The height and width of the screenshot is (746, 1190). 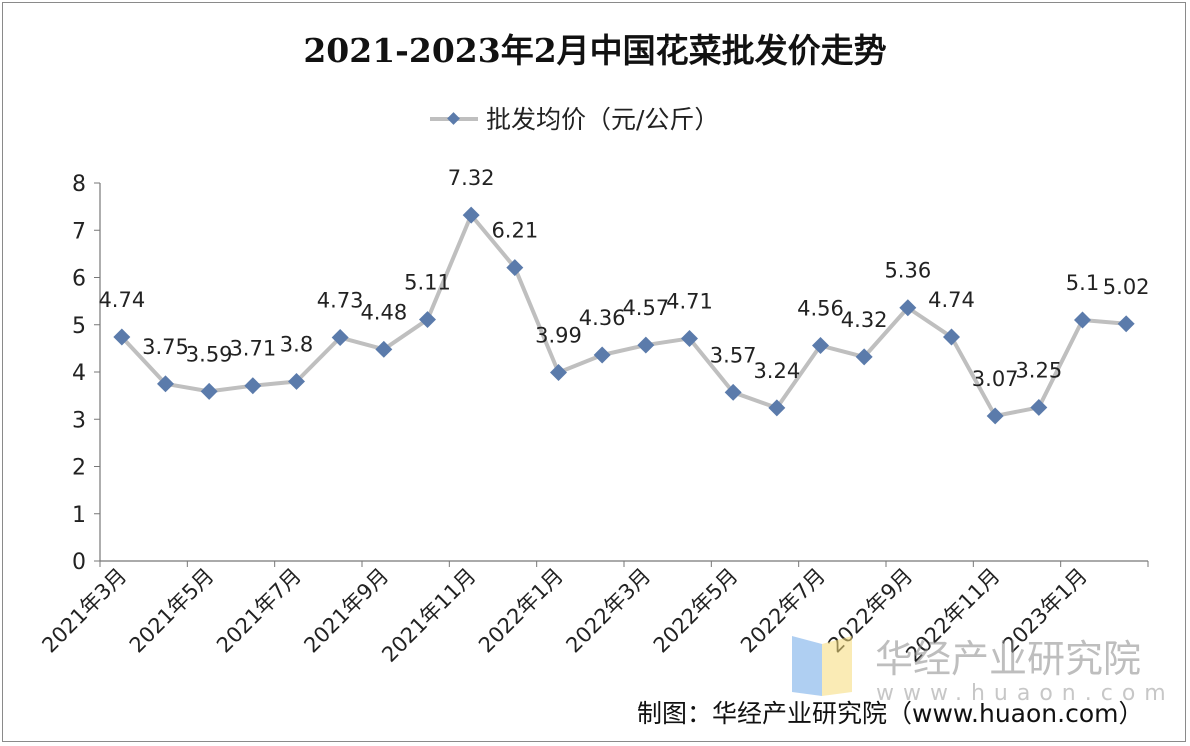 What do you see at coordinates (558, 335) in the screenshot?
I see `data-label: 3.99` at bounding box center [558, 335].